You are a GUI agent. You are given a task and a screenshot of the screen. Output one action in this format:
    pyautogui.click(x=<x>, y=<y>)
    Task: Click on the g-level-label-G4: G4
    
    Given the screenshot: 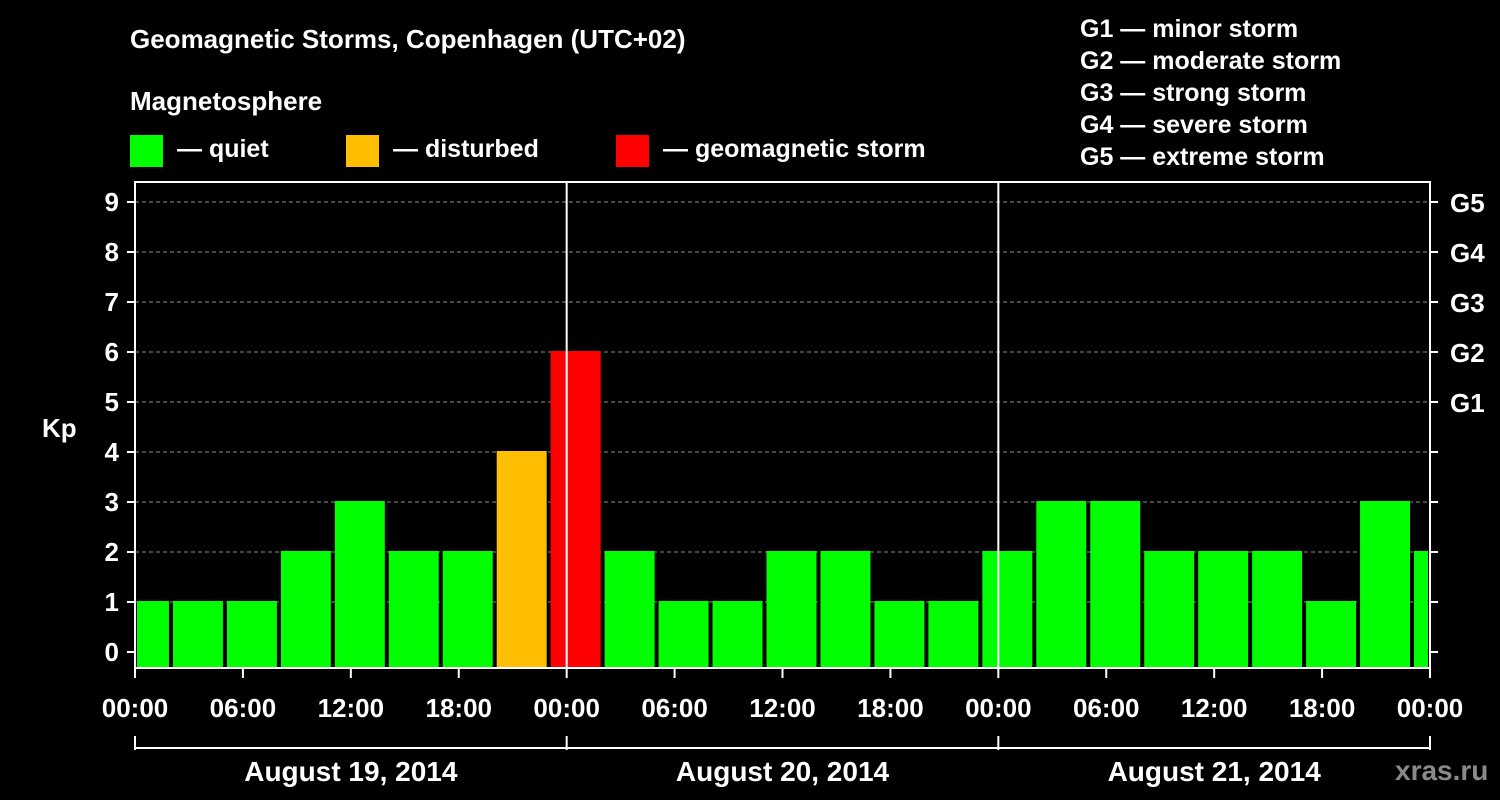 What is the action you would take?
    pyautogui.click(x=1467, y=253)
    